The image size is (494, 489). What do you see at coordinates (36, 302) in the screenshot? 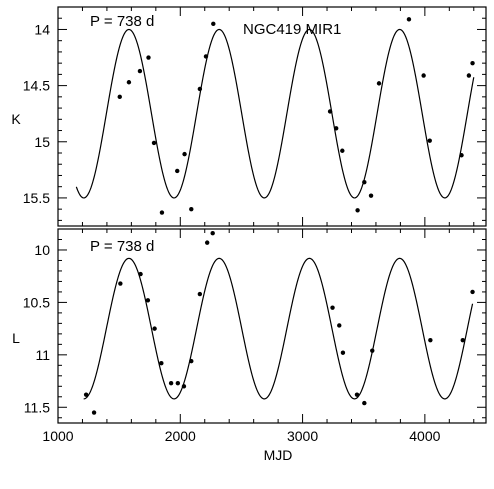
I see `y-tick-label: 10.5` at bounding box center [36, 302].